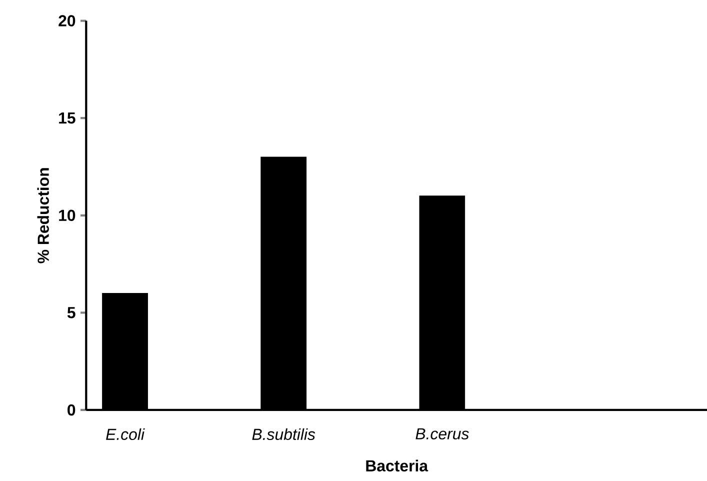 The width and height of the screenshot is (707, 481). What do you see at coordinates (72, 410) in the screenshot?
I see `y-tick-label: 0` at bounding box center [72, 410].